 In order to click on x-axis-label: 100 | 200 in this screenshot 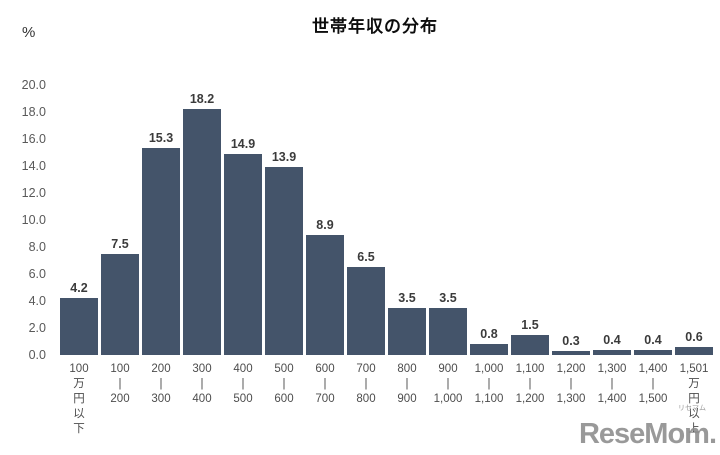, I will do `click(120, 384)`.